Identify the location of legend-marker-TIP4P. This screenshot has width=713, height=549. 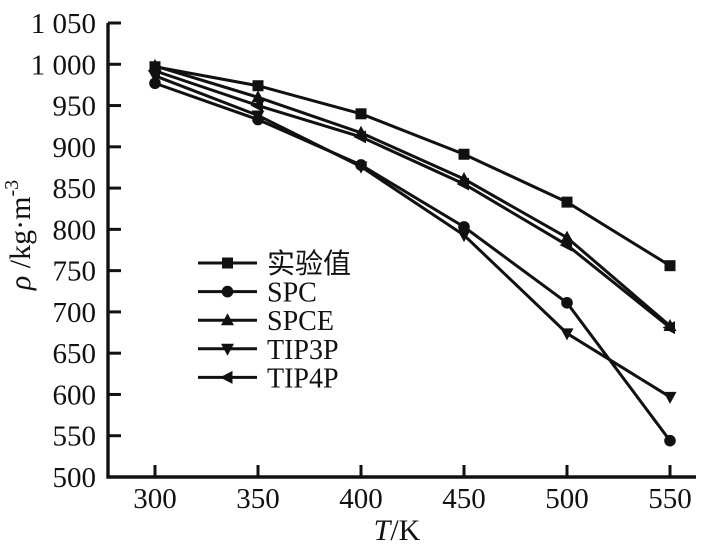
(226, 377).